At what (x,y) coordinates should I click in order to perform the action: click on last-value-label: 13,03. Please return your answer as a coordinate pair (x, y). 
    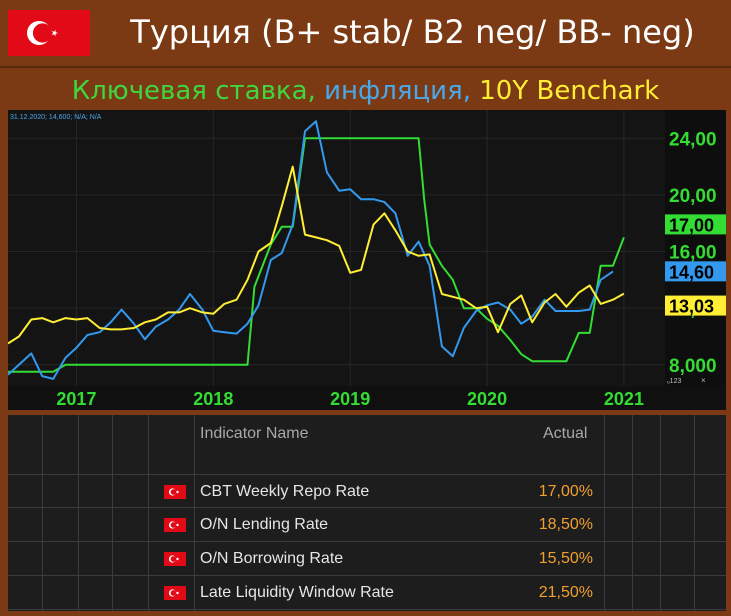
    Looking at the image, I should click on (691, 307).